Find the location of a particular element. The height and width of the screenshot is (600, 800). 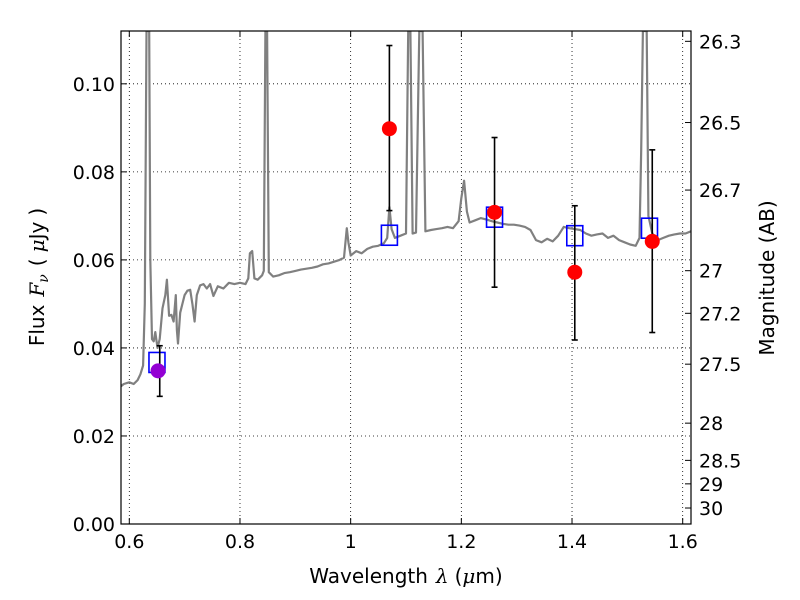

y2-tick-label: 28 is located at coordinates (711, 424).